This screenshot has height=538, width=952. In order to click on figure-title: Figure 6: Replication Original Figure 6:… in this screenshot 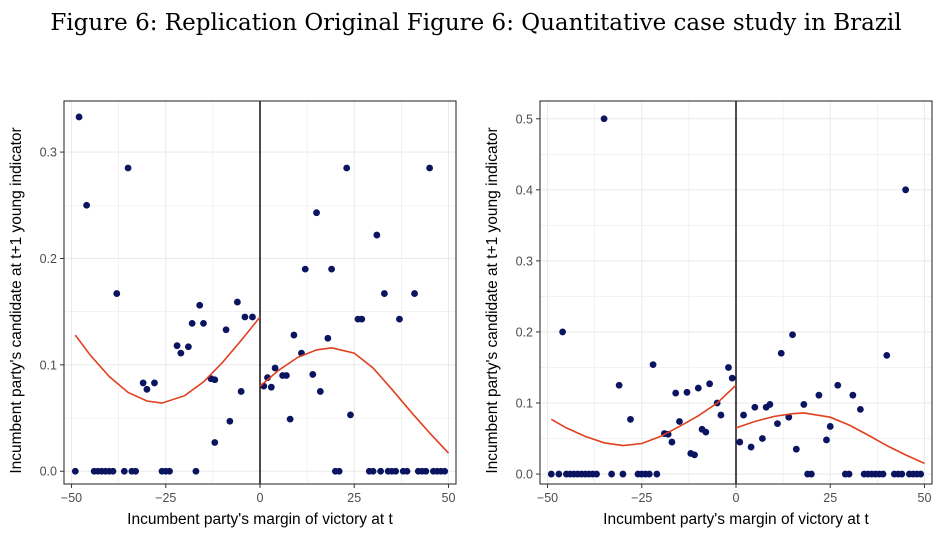, I will do `click(476, 23)`.